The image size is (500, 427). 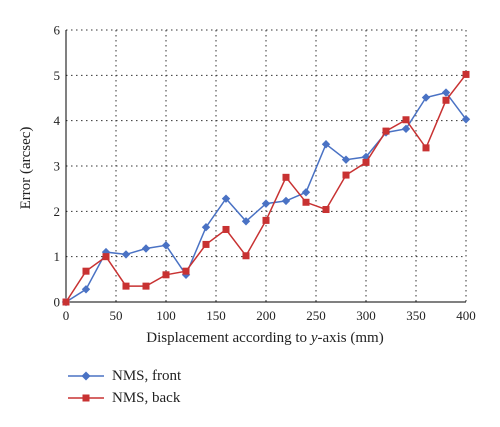 What do you see at coordinates (216, 315) in the screenshot?
I see `x-tick-label: 150` at bounding box center [216, 315].